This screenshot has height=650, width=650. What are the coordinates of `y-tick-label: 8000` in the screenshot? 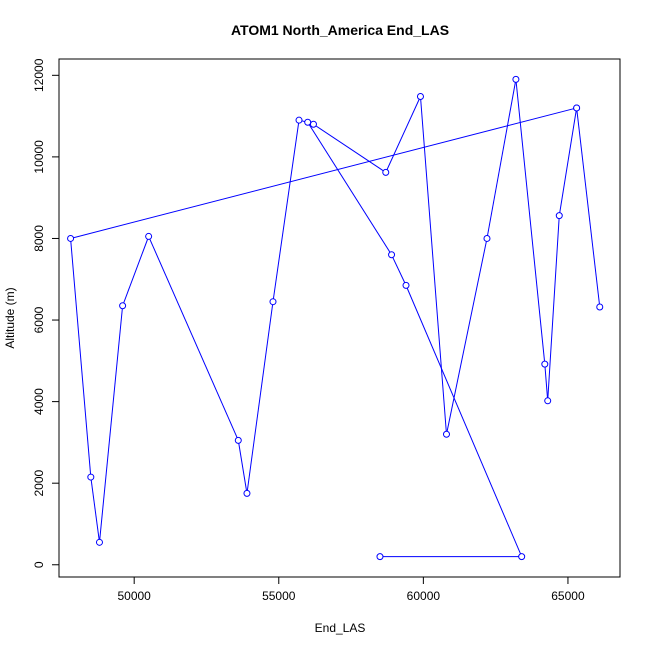 It's located at (39, 238).